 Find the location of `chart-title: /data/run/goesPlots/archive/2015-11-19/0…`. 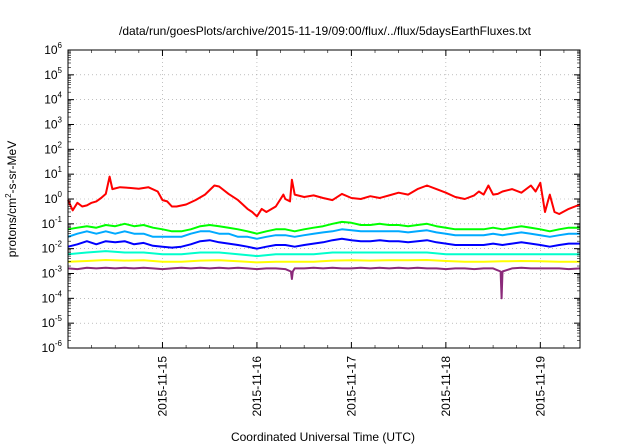

chart-title: /data/run/goesPlots/archive/2015-11-19/0… is located at coordinates (325, 31).